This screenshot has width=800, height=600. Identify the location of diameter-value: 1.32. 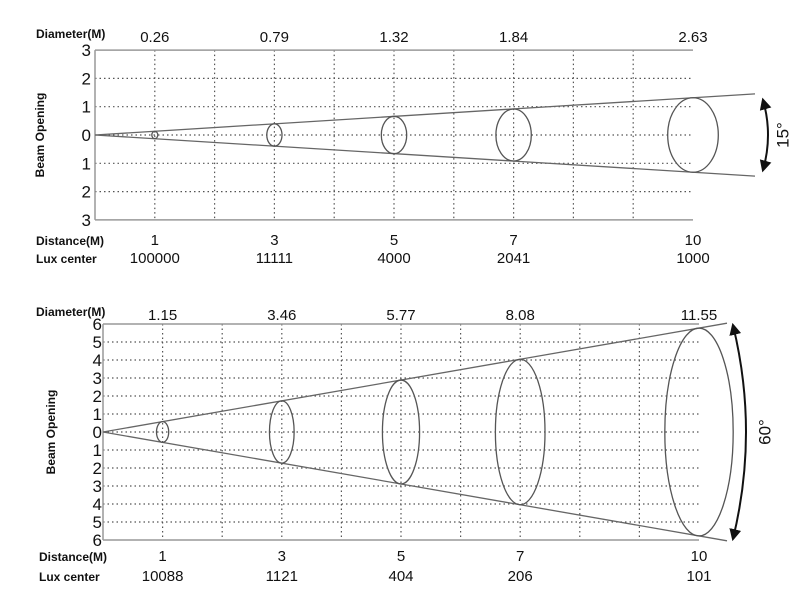
(393, 37).